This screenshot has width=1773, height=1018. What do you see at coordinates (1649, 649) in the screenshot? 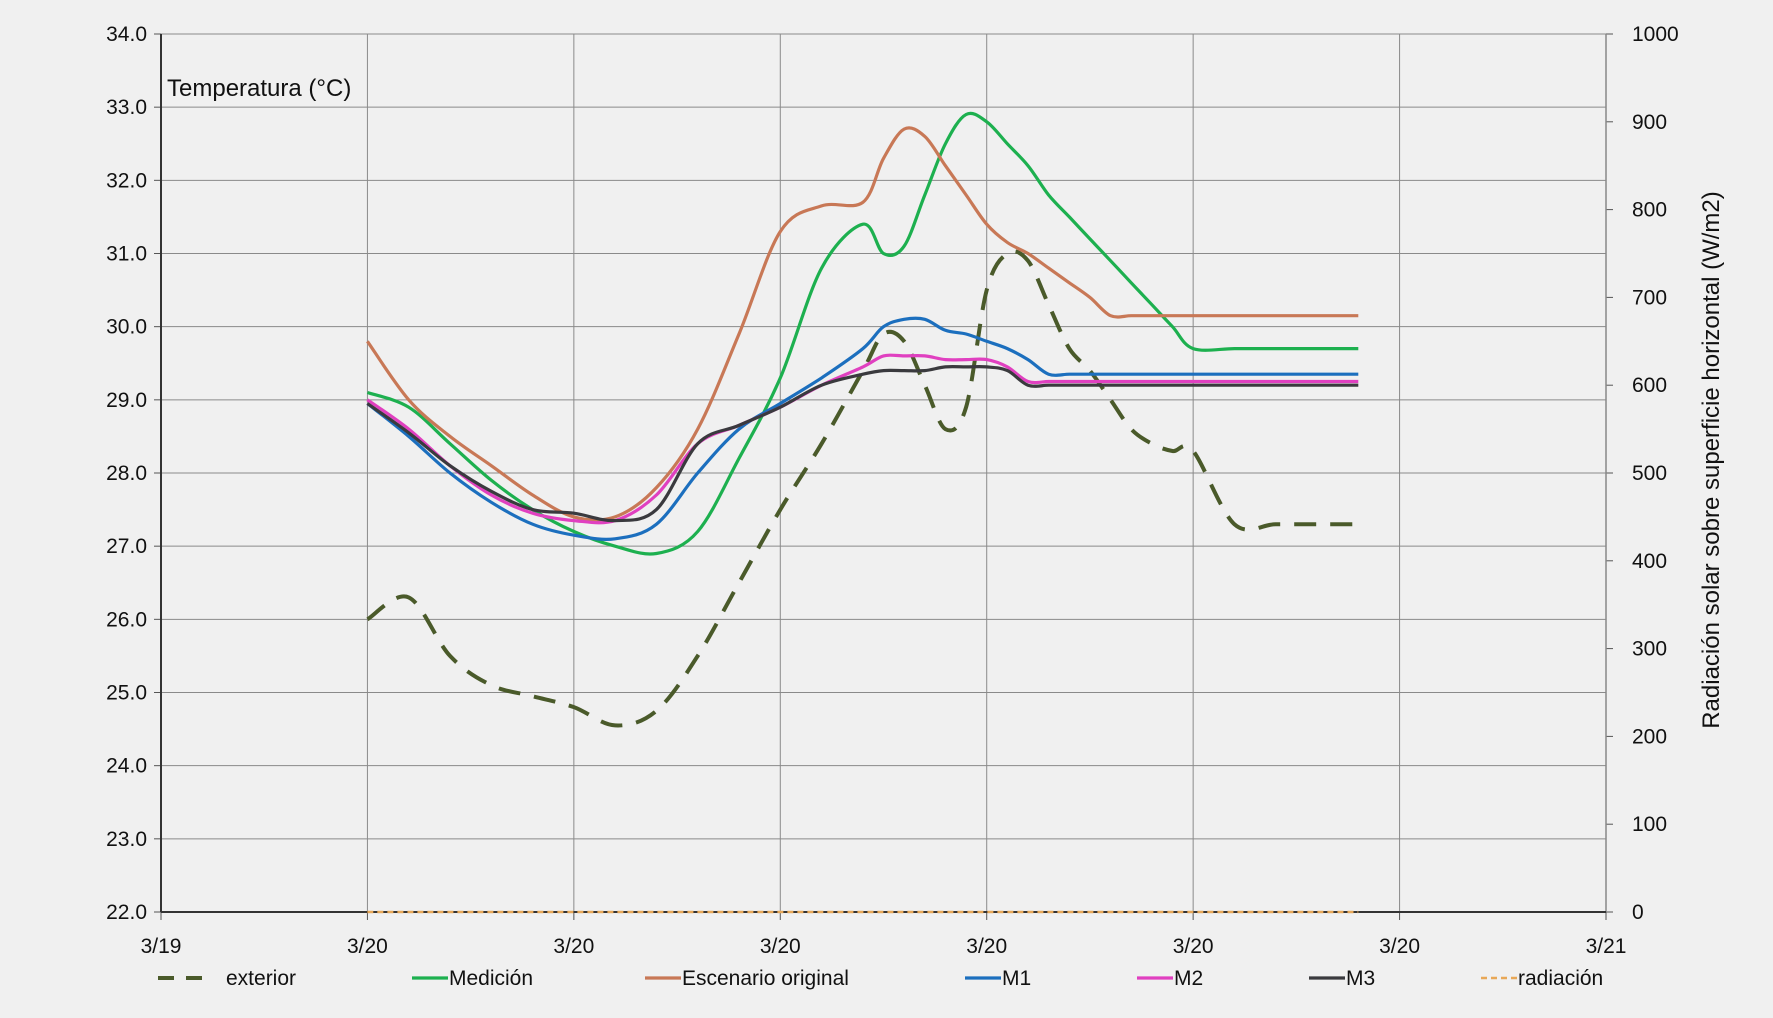
I see `y2-tick-label: 300` at bounding box center [1649, 649].